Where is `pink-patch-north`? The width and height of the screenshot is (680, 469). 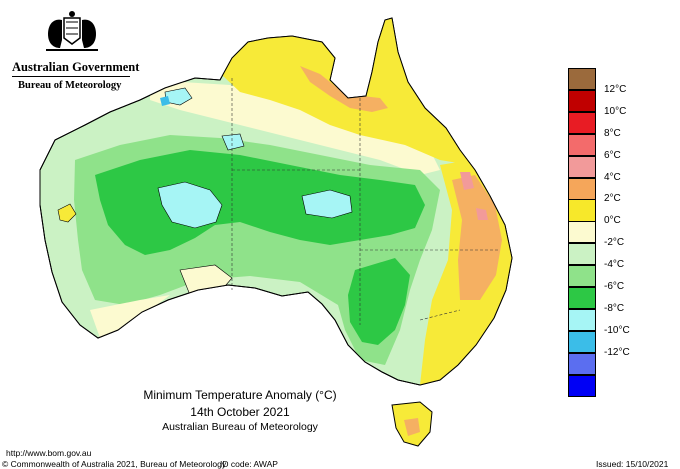
pink-patch-north is located at coordinates (467, 181).